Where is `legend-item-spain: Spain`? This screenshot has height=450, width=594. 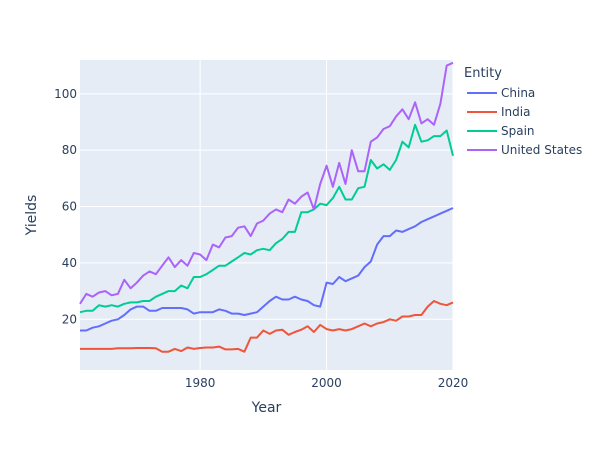 legend-item-spain: Spain is located at coordinates (501, 131).